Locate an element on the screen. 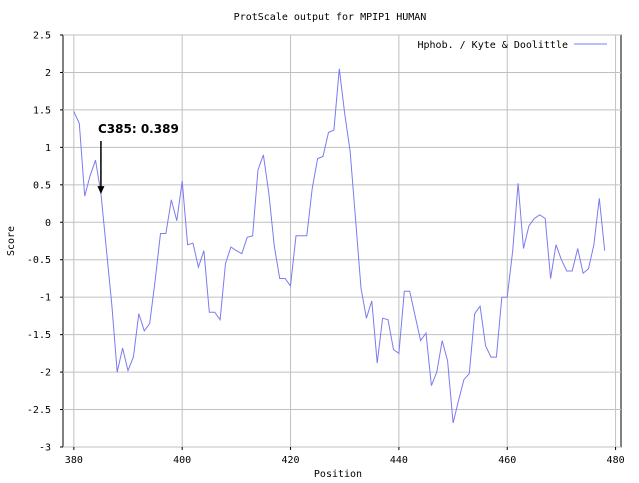 This screenshot has width=639, height=483. y-tick-label: 0.5 is located at coordinates (42, 185).